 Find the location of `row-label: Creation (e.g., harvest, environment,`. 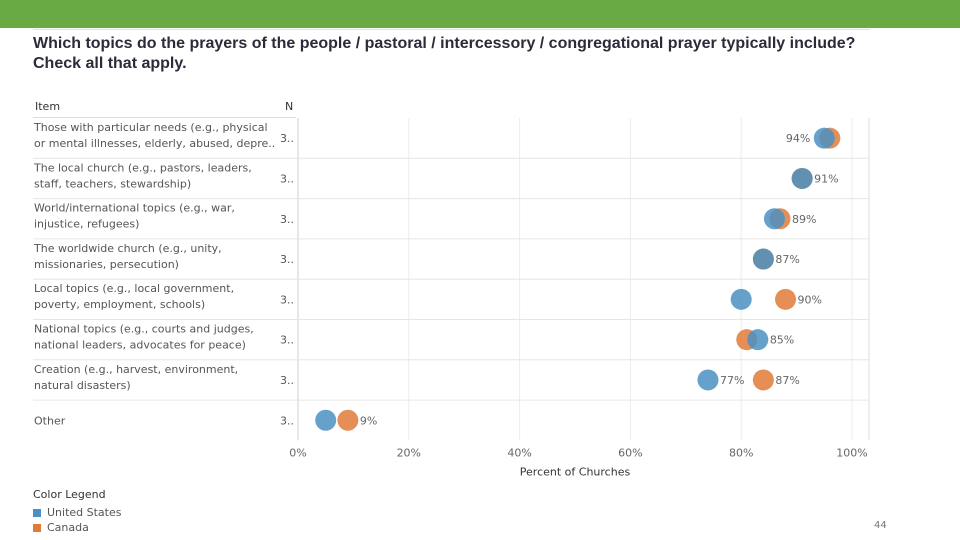

row-label: Creation (e.g., harvest, environment, is located at coordinates (136, 369).